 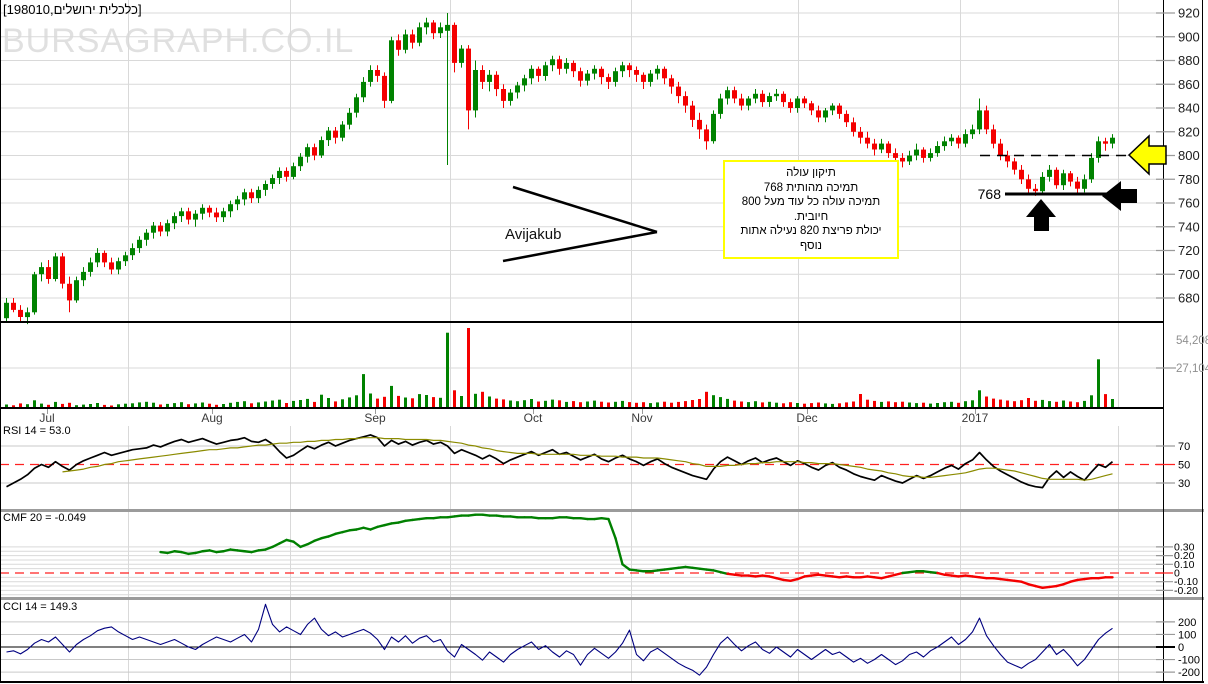 What do you see at coordinates (1184, 484) in the screenshot?
I see `rsi-axis-tick-label: 30` at bounding box center [1184, 484].